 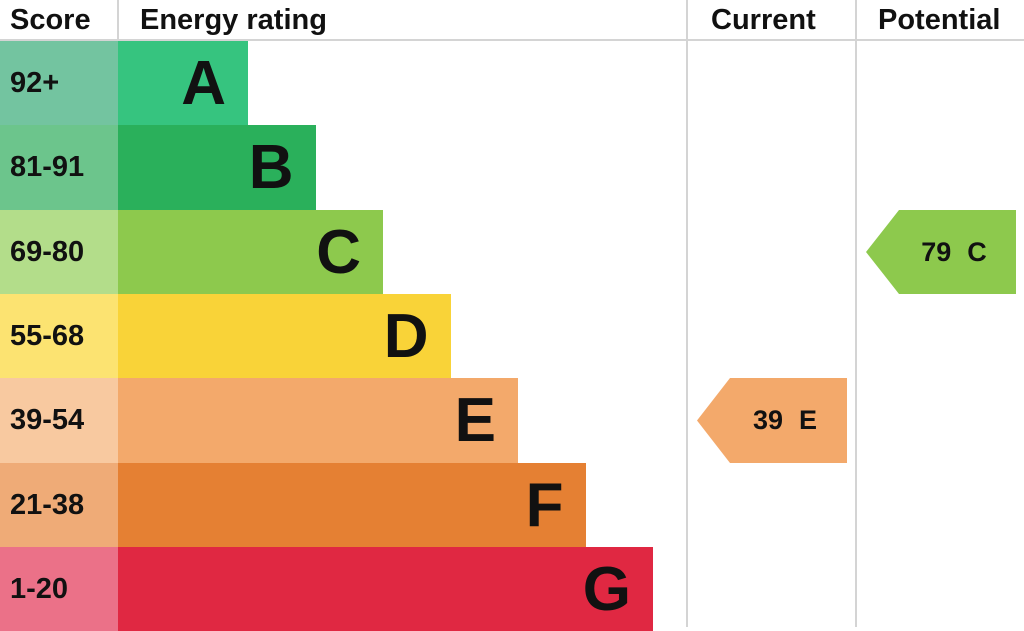 I want to click on score-range-c: 69-80, so click(x=59, y=252).